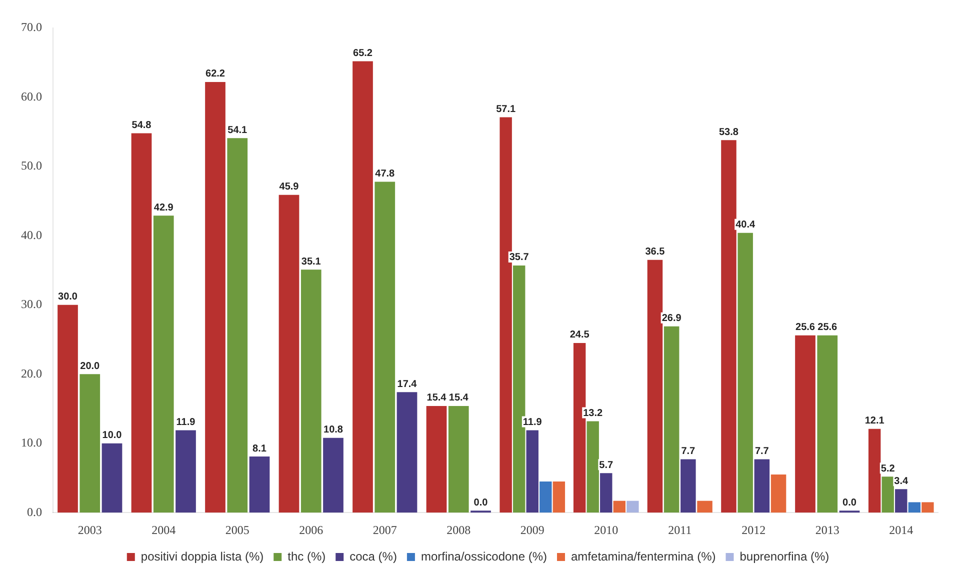 Image resolution: width=967 pixels, height=585 pixels. What do you see at coordinates (532, 529) in the screenshot?
I see `x-tick-label: 2009` at bounding box center [532, 529].